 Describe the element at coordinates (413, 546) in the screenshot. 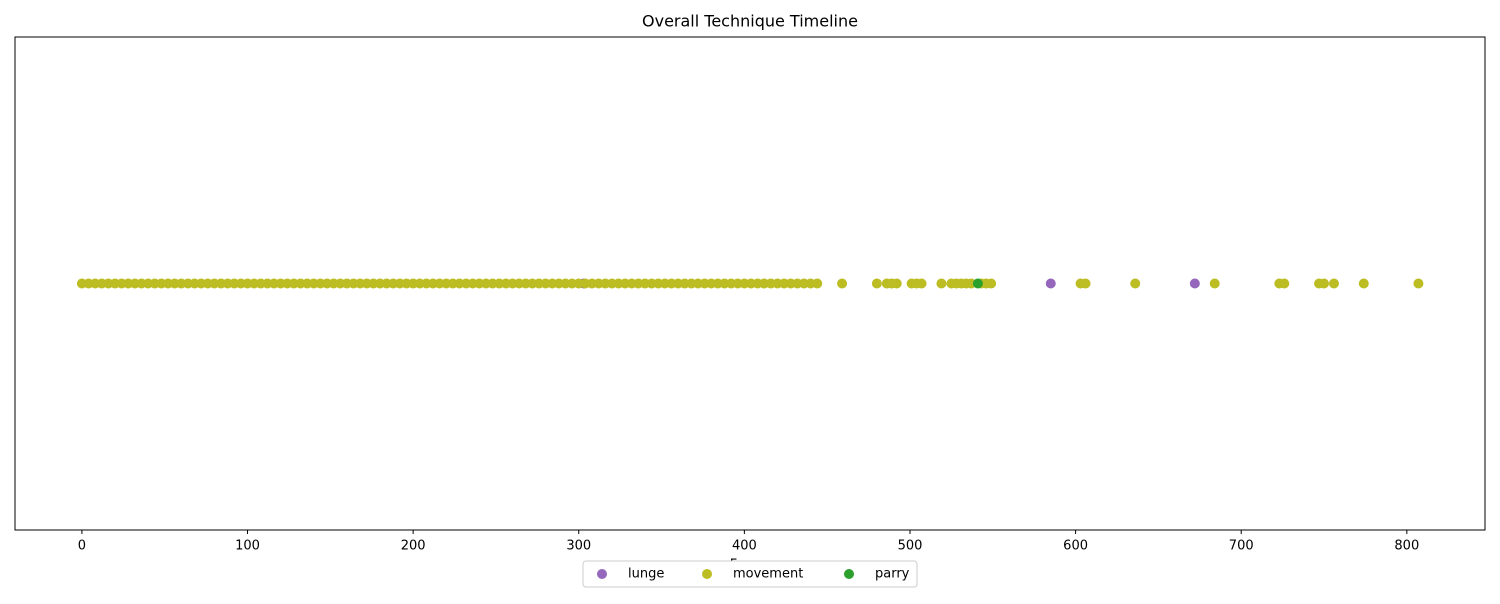

I see `x-tick-label: 200` at that location.